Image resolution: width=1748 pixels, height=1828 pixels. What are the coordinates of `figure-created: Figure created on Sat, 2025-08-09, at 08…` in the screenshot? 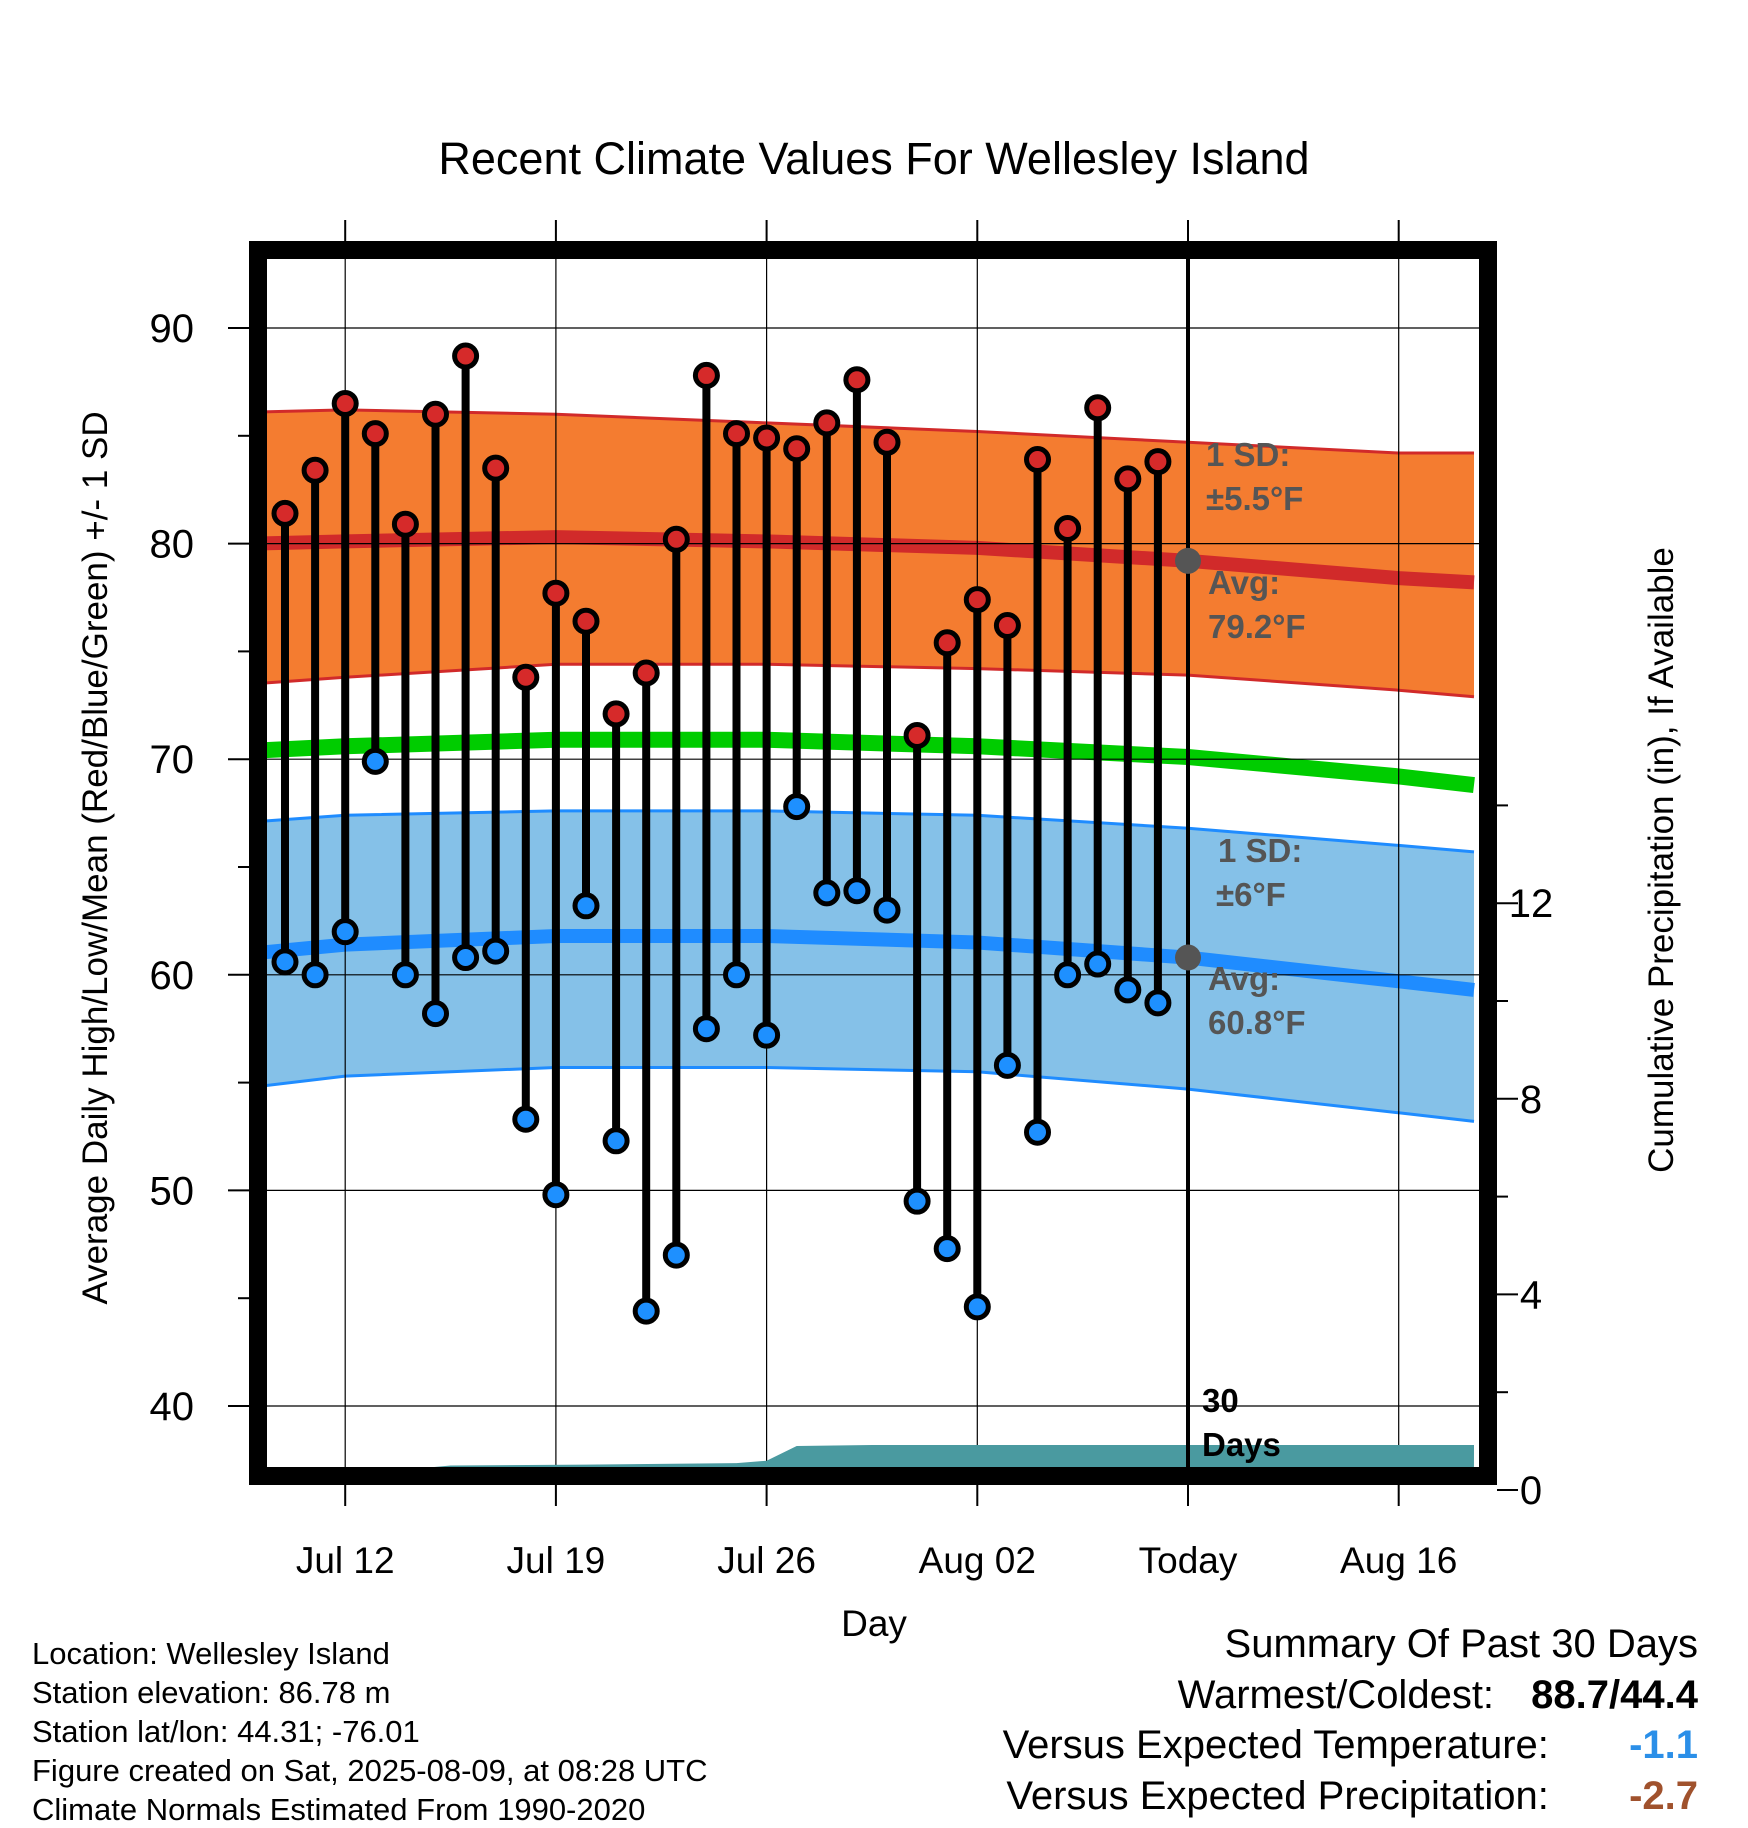 It's located at (370, 1770).